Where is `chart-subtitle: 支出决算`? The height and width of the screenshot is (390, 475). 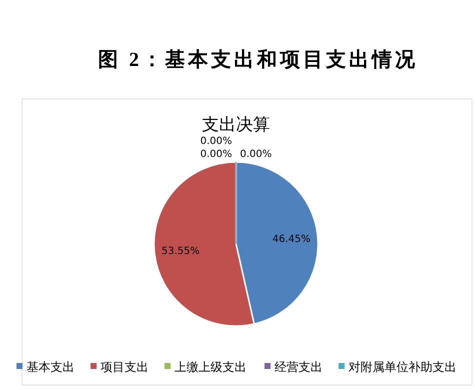
chart-subtitle: 支出决算 is located at coordinates (236, 125).